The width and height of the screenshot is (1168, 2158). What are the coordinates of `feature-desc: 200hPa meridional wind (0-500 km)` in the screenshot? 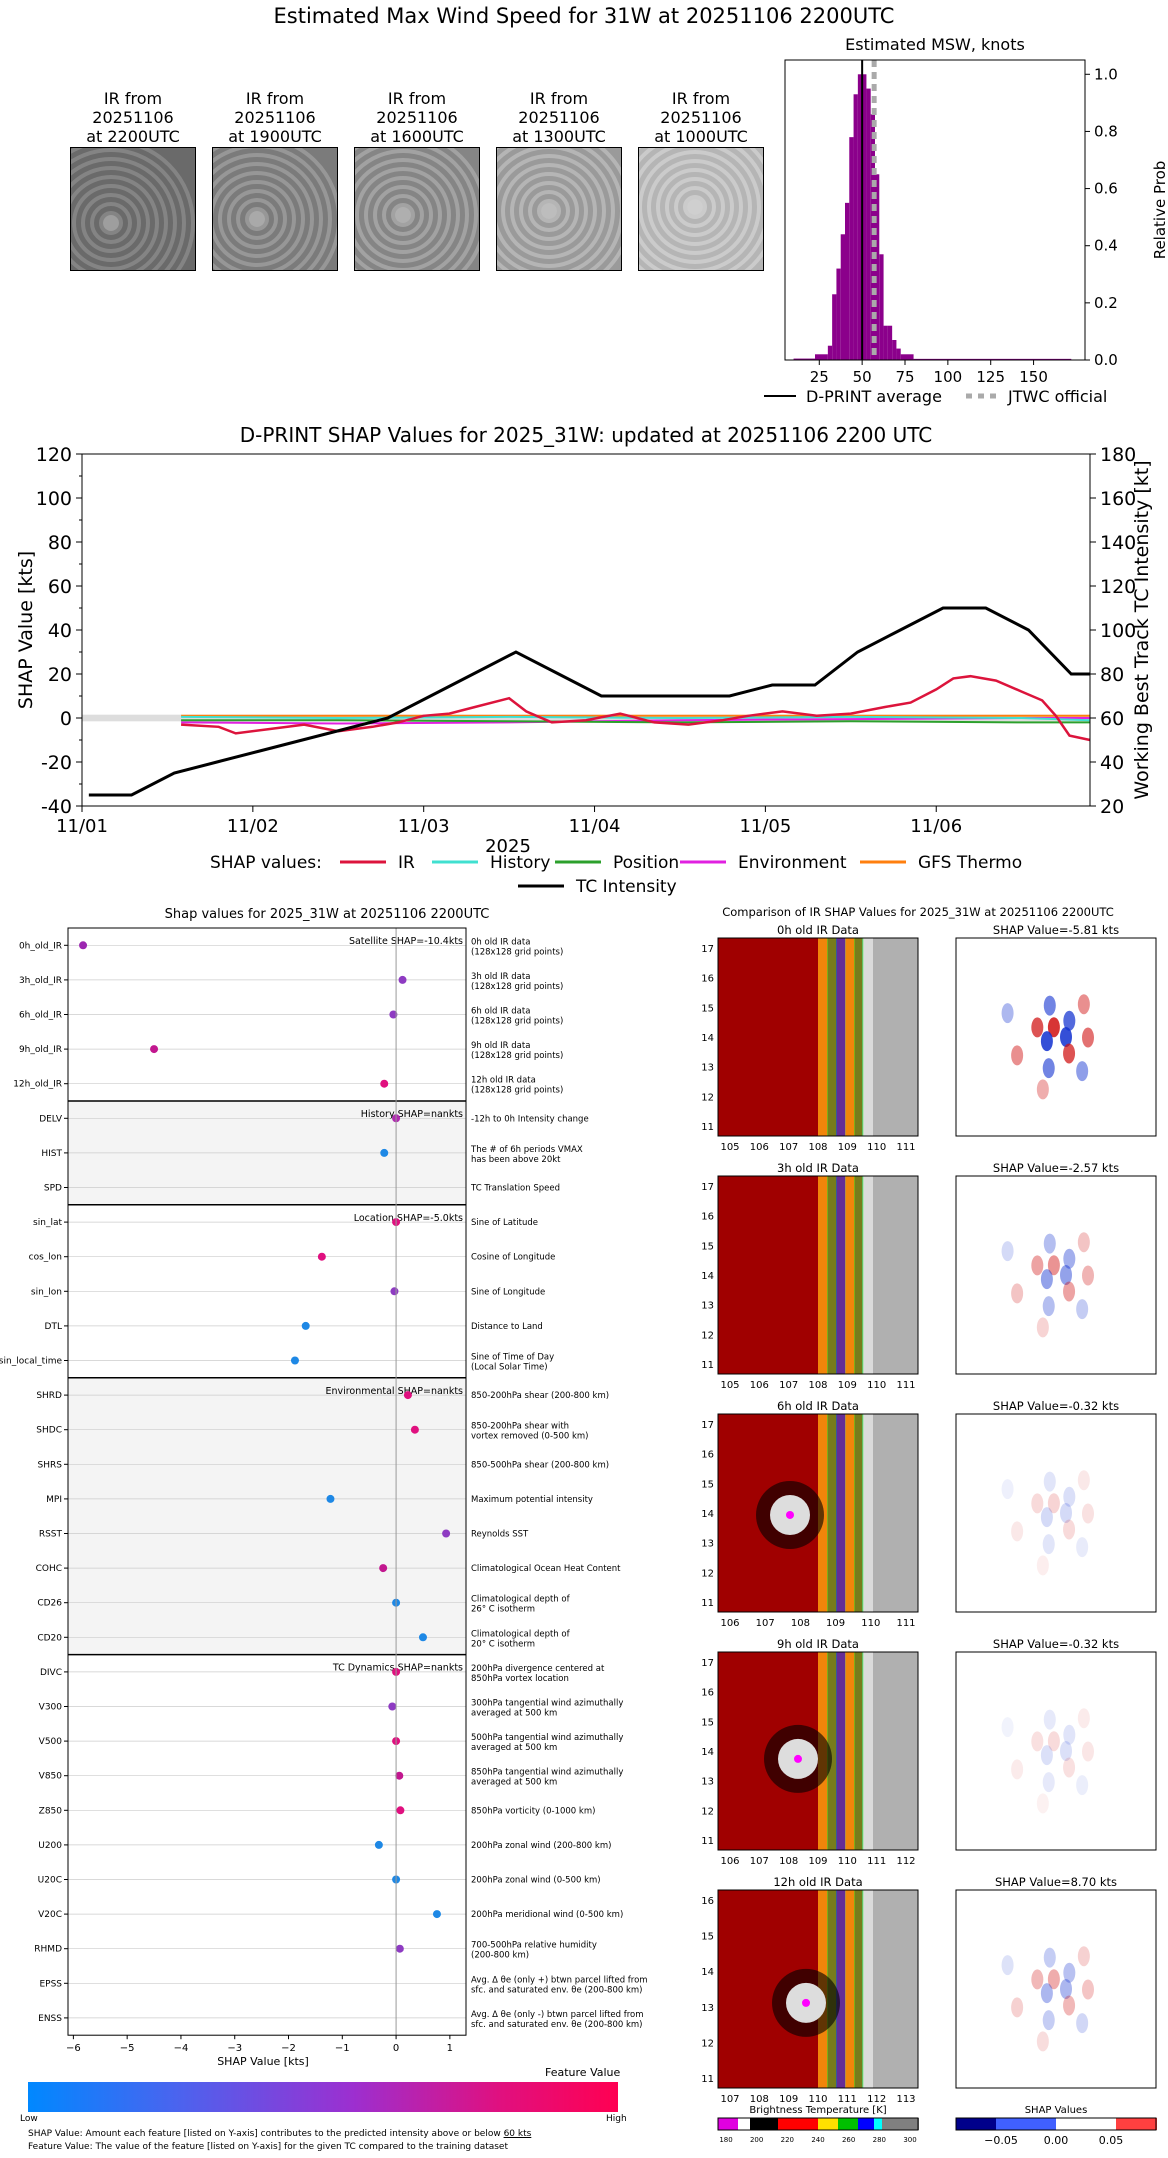 It's located at (547, 1915).